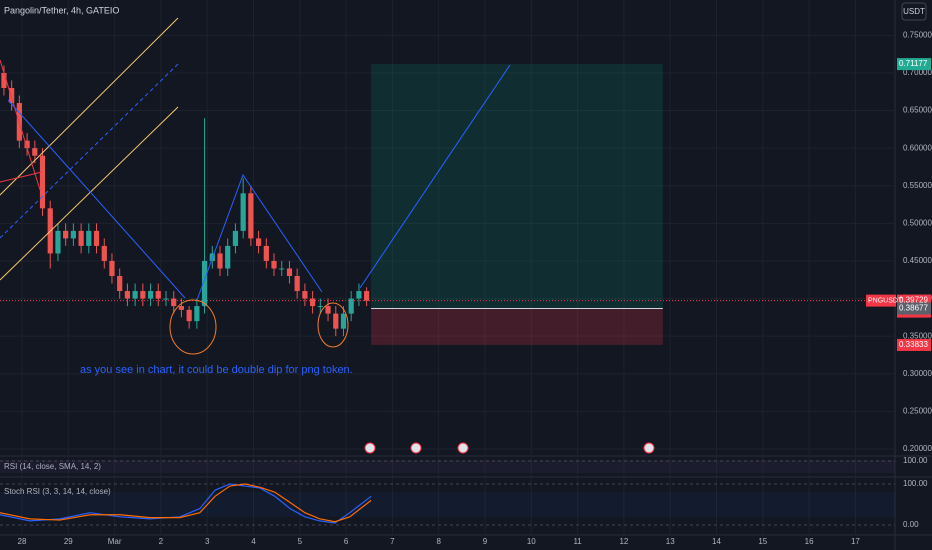  I want to click on x-tick-label: Mar, so click(115, 541).